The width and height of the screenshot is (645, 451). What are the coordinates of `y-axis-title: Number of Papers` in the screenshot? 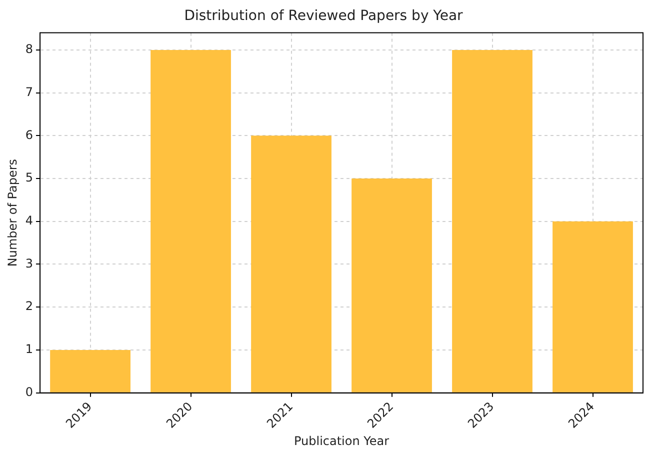 It's located at (12, 212).